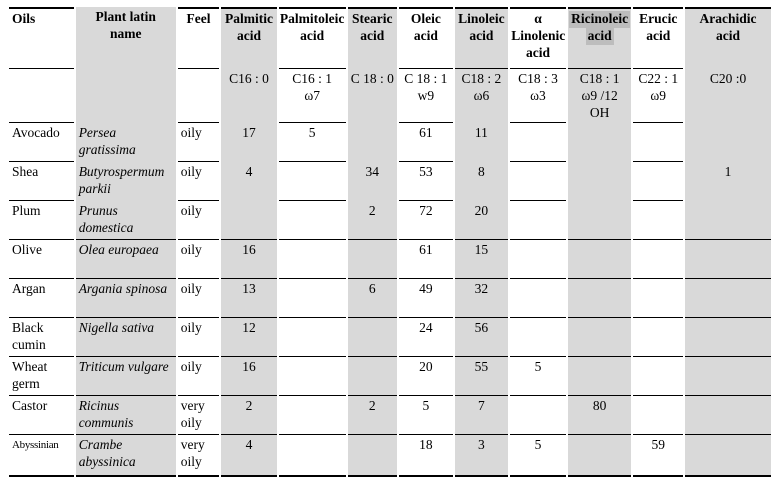  What do you see at coordinates (481, 181) in the screenshot?
I see `value-cell-linoleic: 8` at bounding box center [481, 181].